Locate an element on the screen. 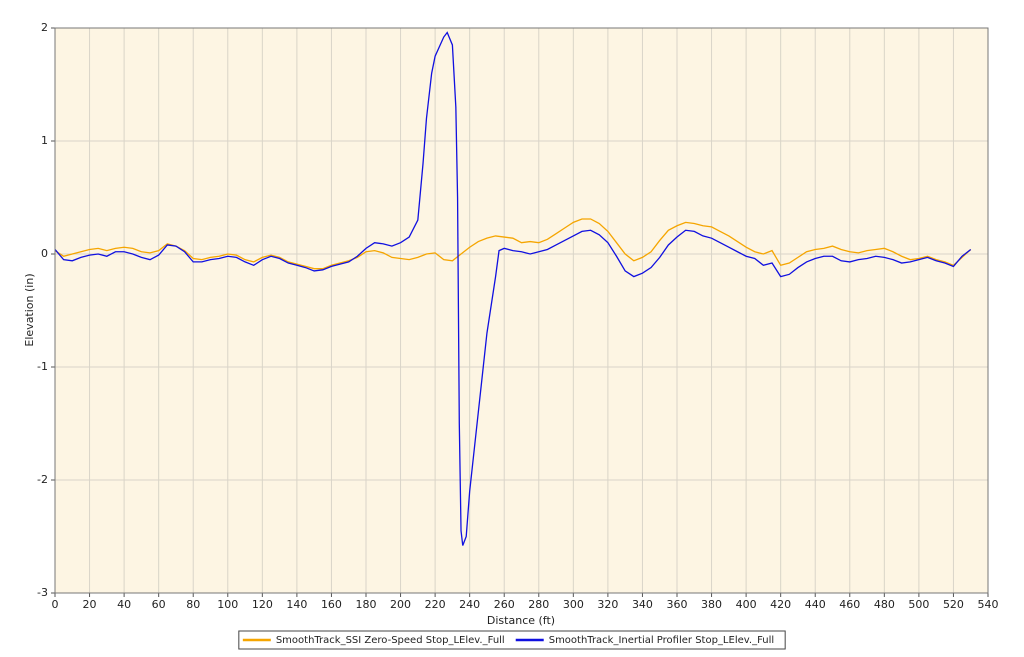  x-tick-label: 240 is located at coordinates (469, 604).